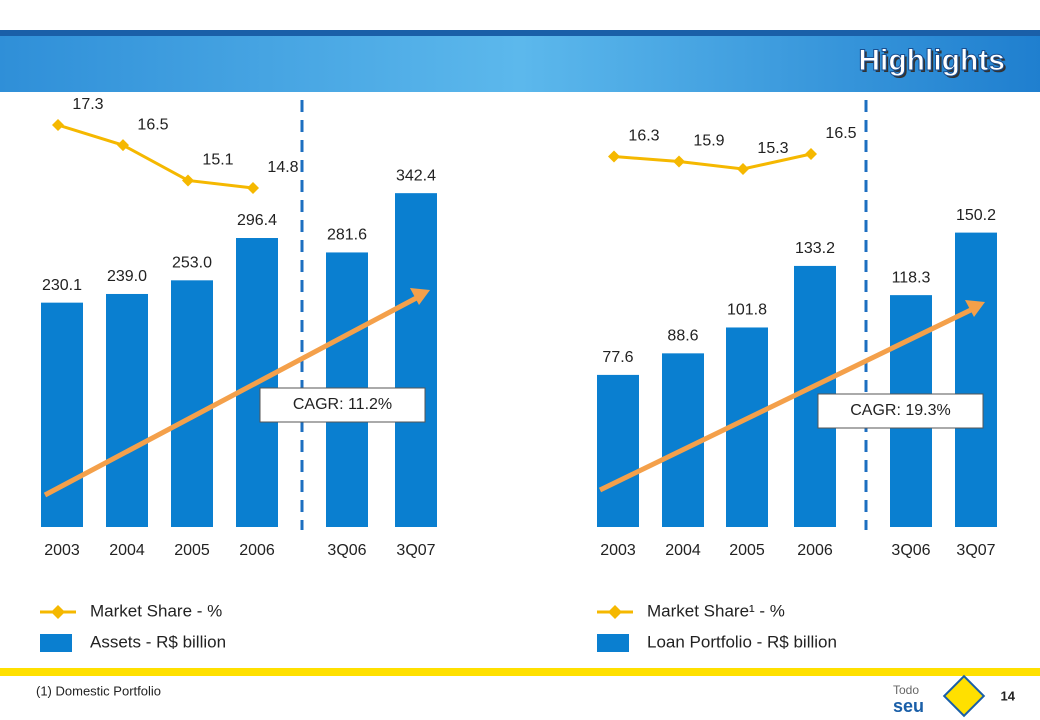 The height and width of the screenshot is (720, 1040). What do you see at coordinates (520, 61) in the screenshot?
I see `header-band` at bounding box center [520, 61].